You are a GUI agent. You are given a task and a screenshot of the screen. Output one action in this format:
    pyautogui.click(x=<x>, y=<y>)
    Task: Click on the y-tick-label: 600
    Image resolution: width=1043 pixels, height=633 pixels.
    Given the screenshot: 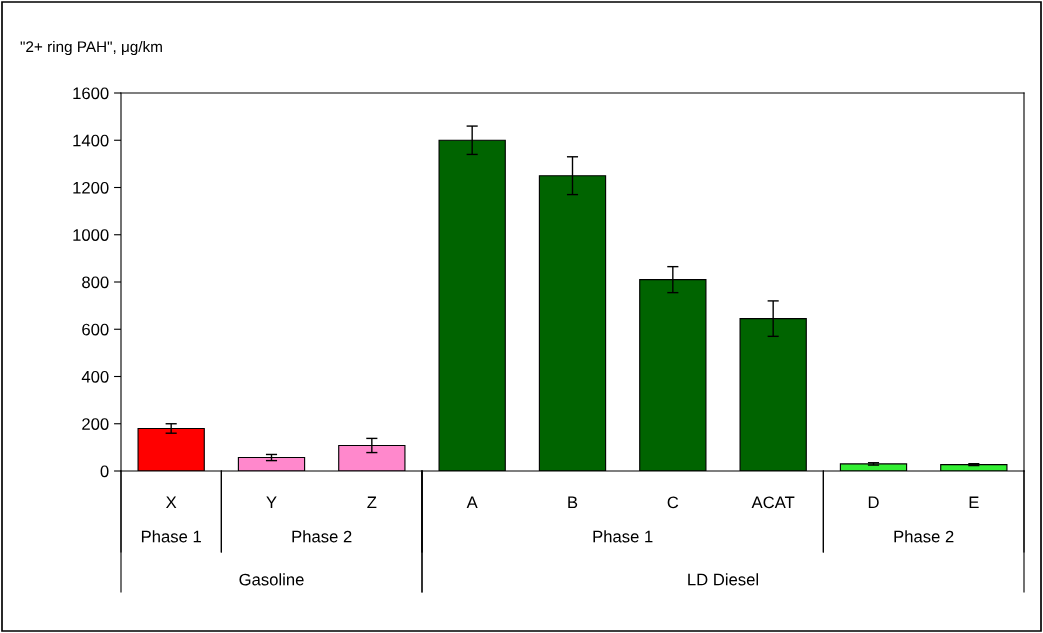 What is the action you would take?
    pyautogui.click(x=95, y=329)
    